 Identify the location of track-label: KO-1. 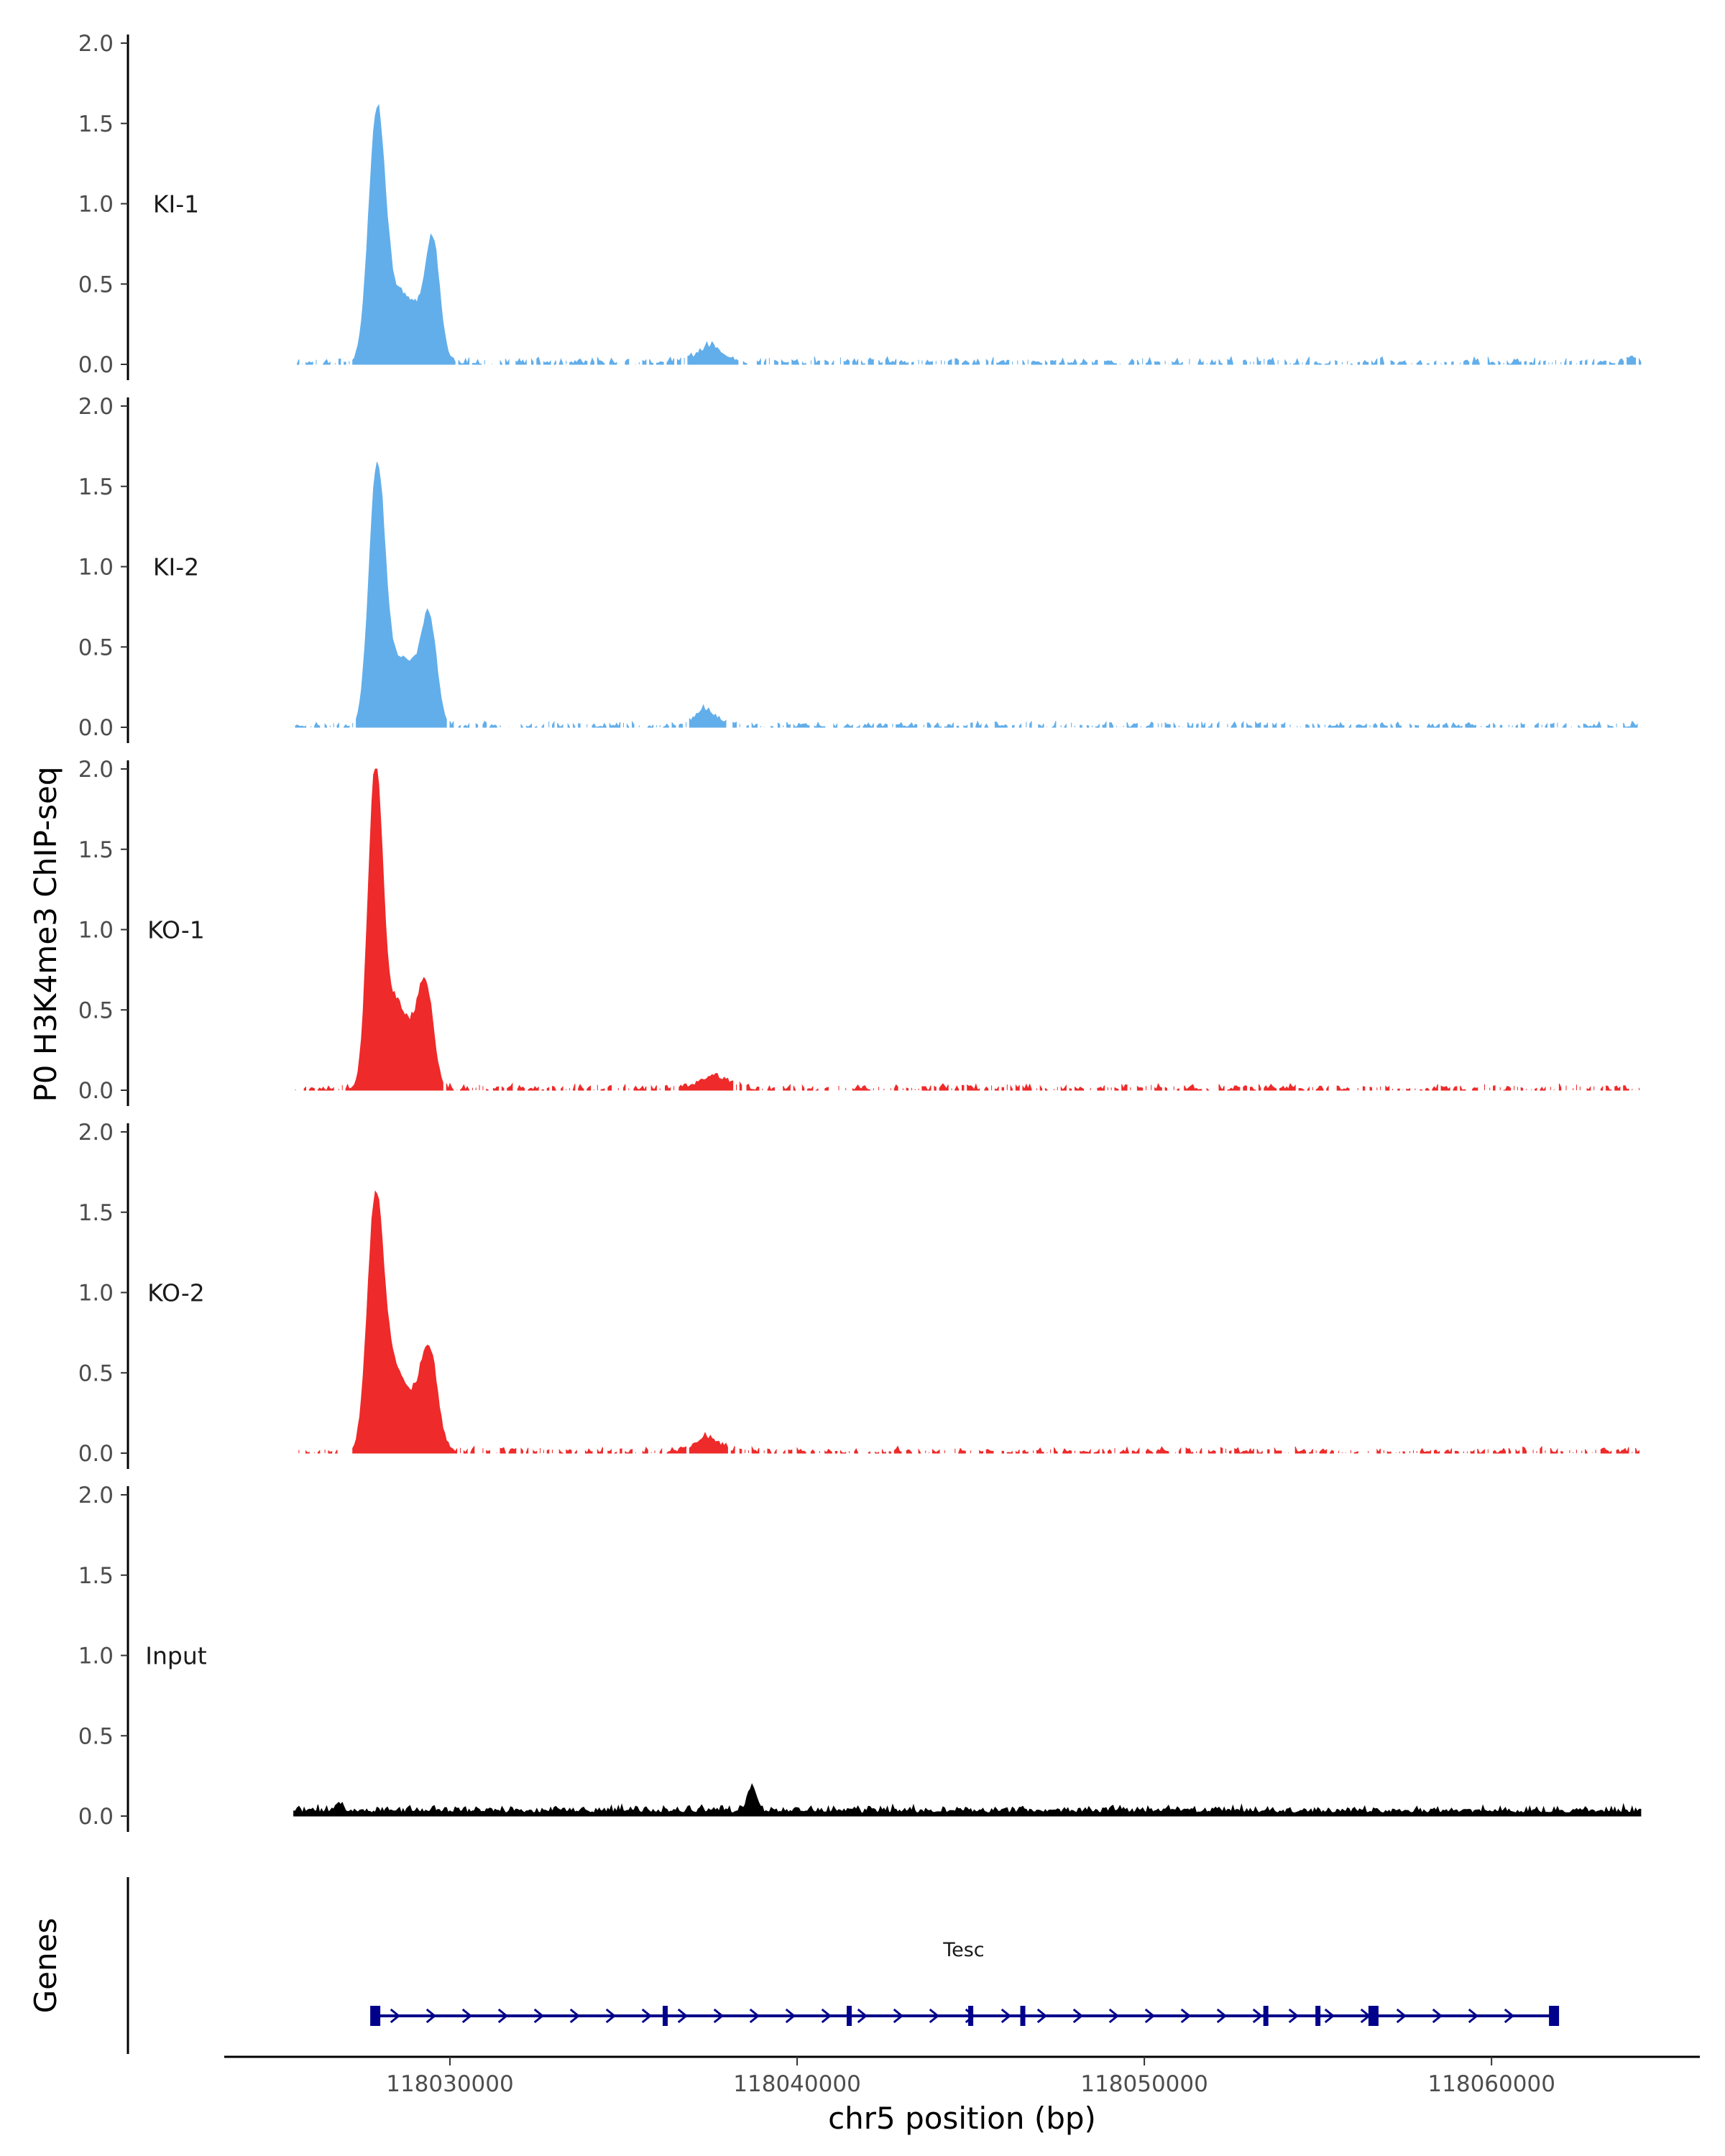
(176, 930).